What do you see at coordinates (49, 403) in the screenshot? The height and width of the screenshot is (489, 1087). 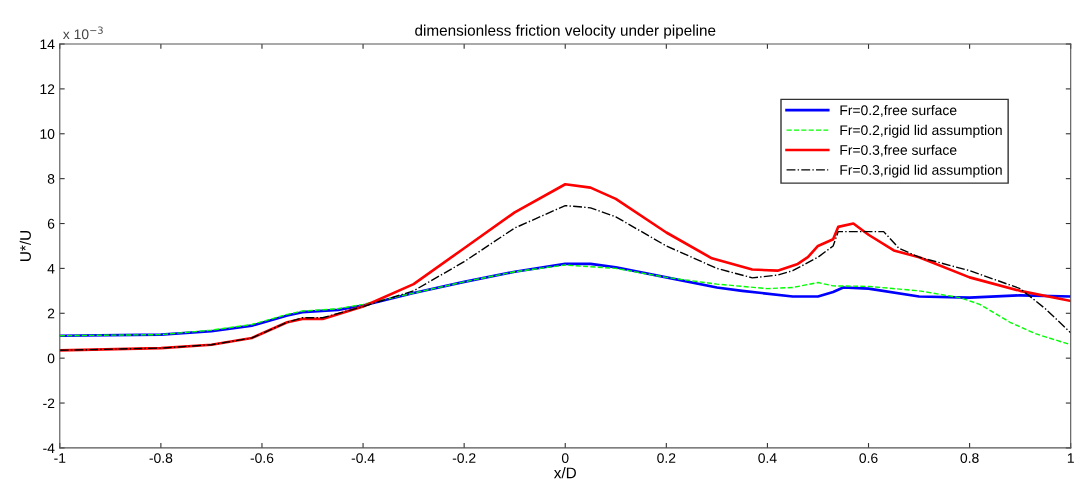 I see `y-tick-label: -2` at bounding box center [49, 403].